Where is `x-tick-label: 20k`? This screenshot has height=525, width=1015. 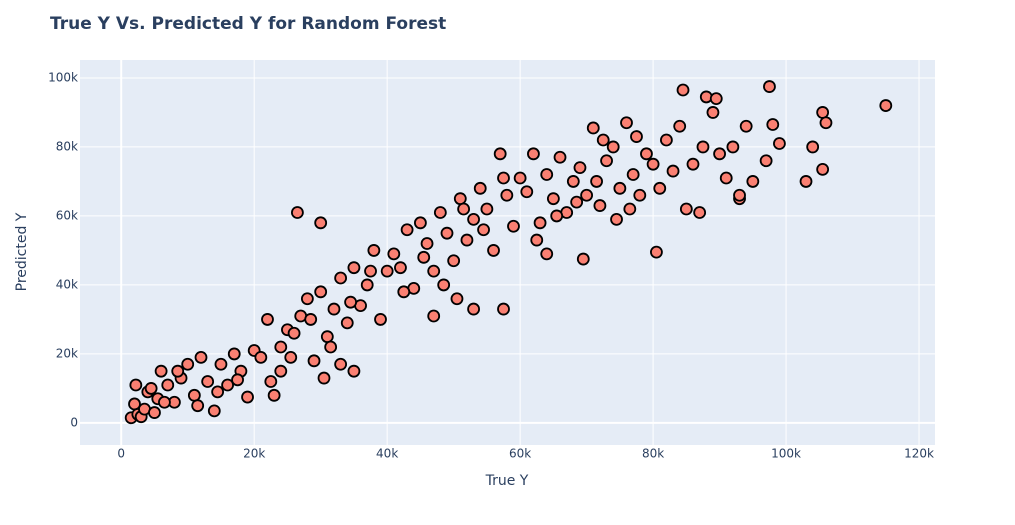 x-tick-label: 20k is located at coordinates (254, 454).